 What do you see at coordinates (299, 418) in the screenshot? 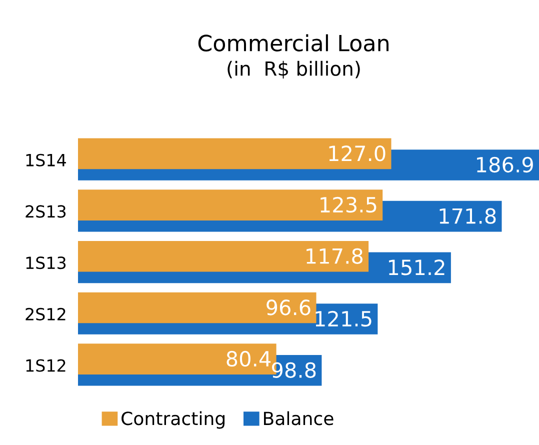
I see `legend-label: Balance` at bounding box center [299, 418].